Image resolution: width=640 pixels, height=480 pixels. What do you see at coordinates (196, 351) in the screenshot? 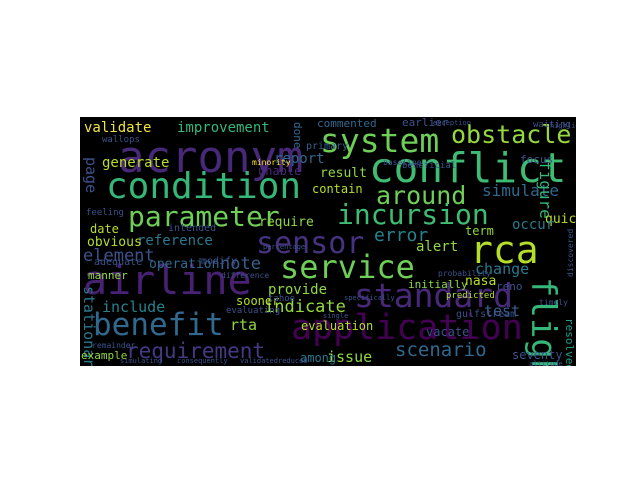
I see `word-requirement: requirement` at bounding box center [196, 351].